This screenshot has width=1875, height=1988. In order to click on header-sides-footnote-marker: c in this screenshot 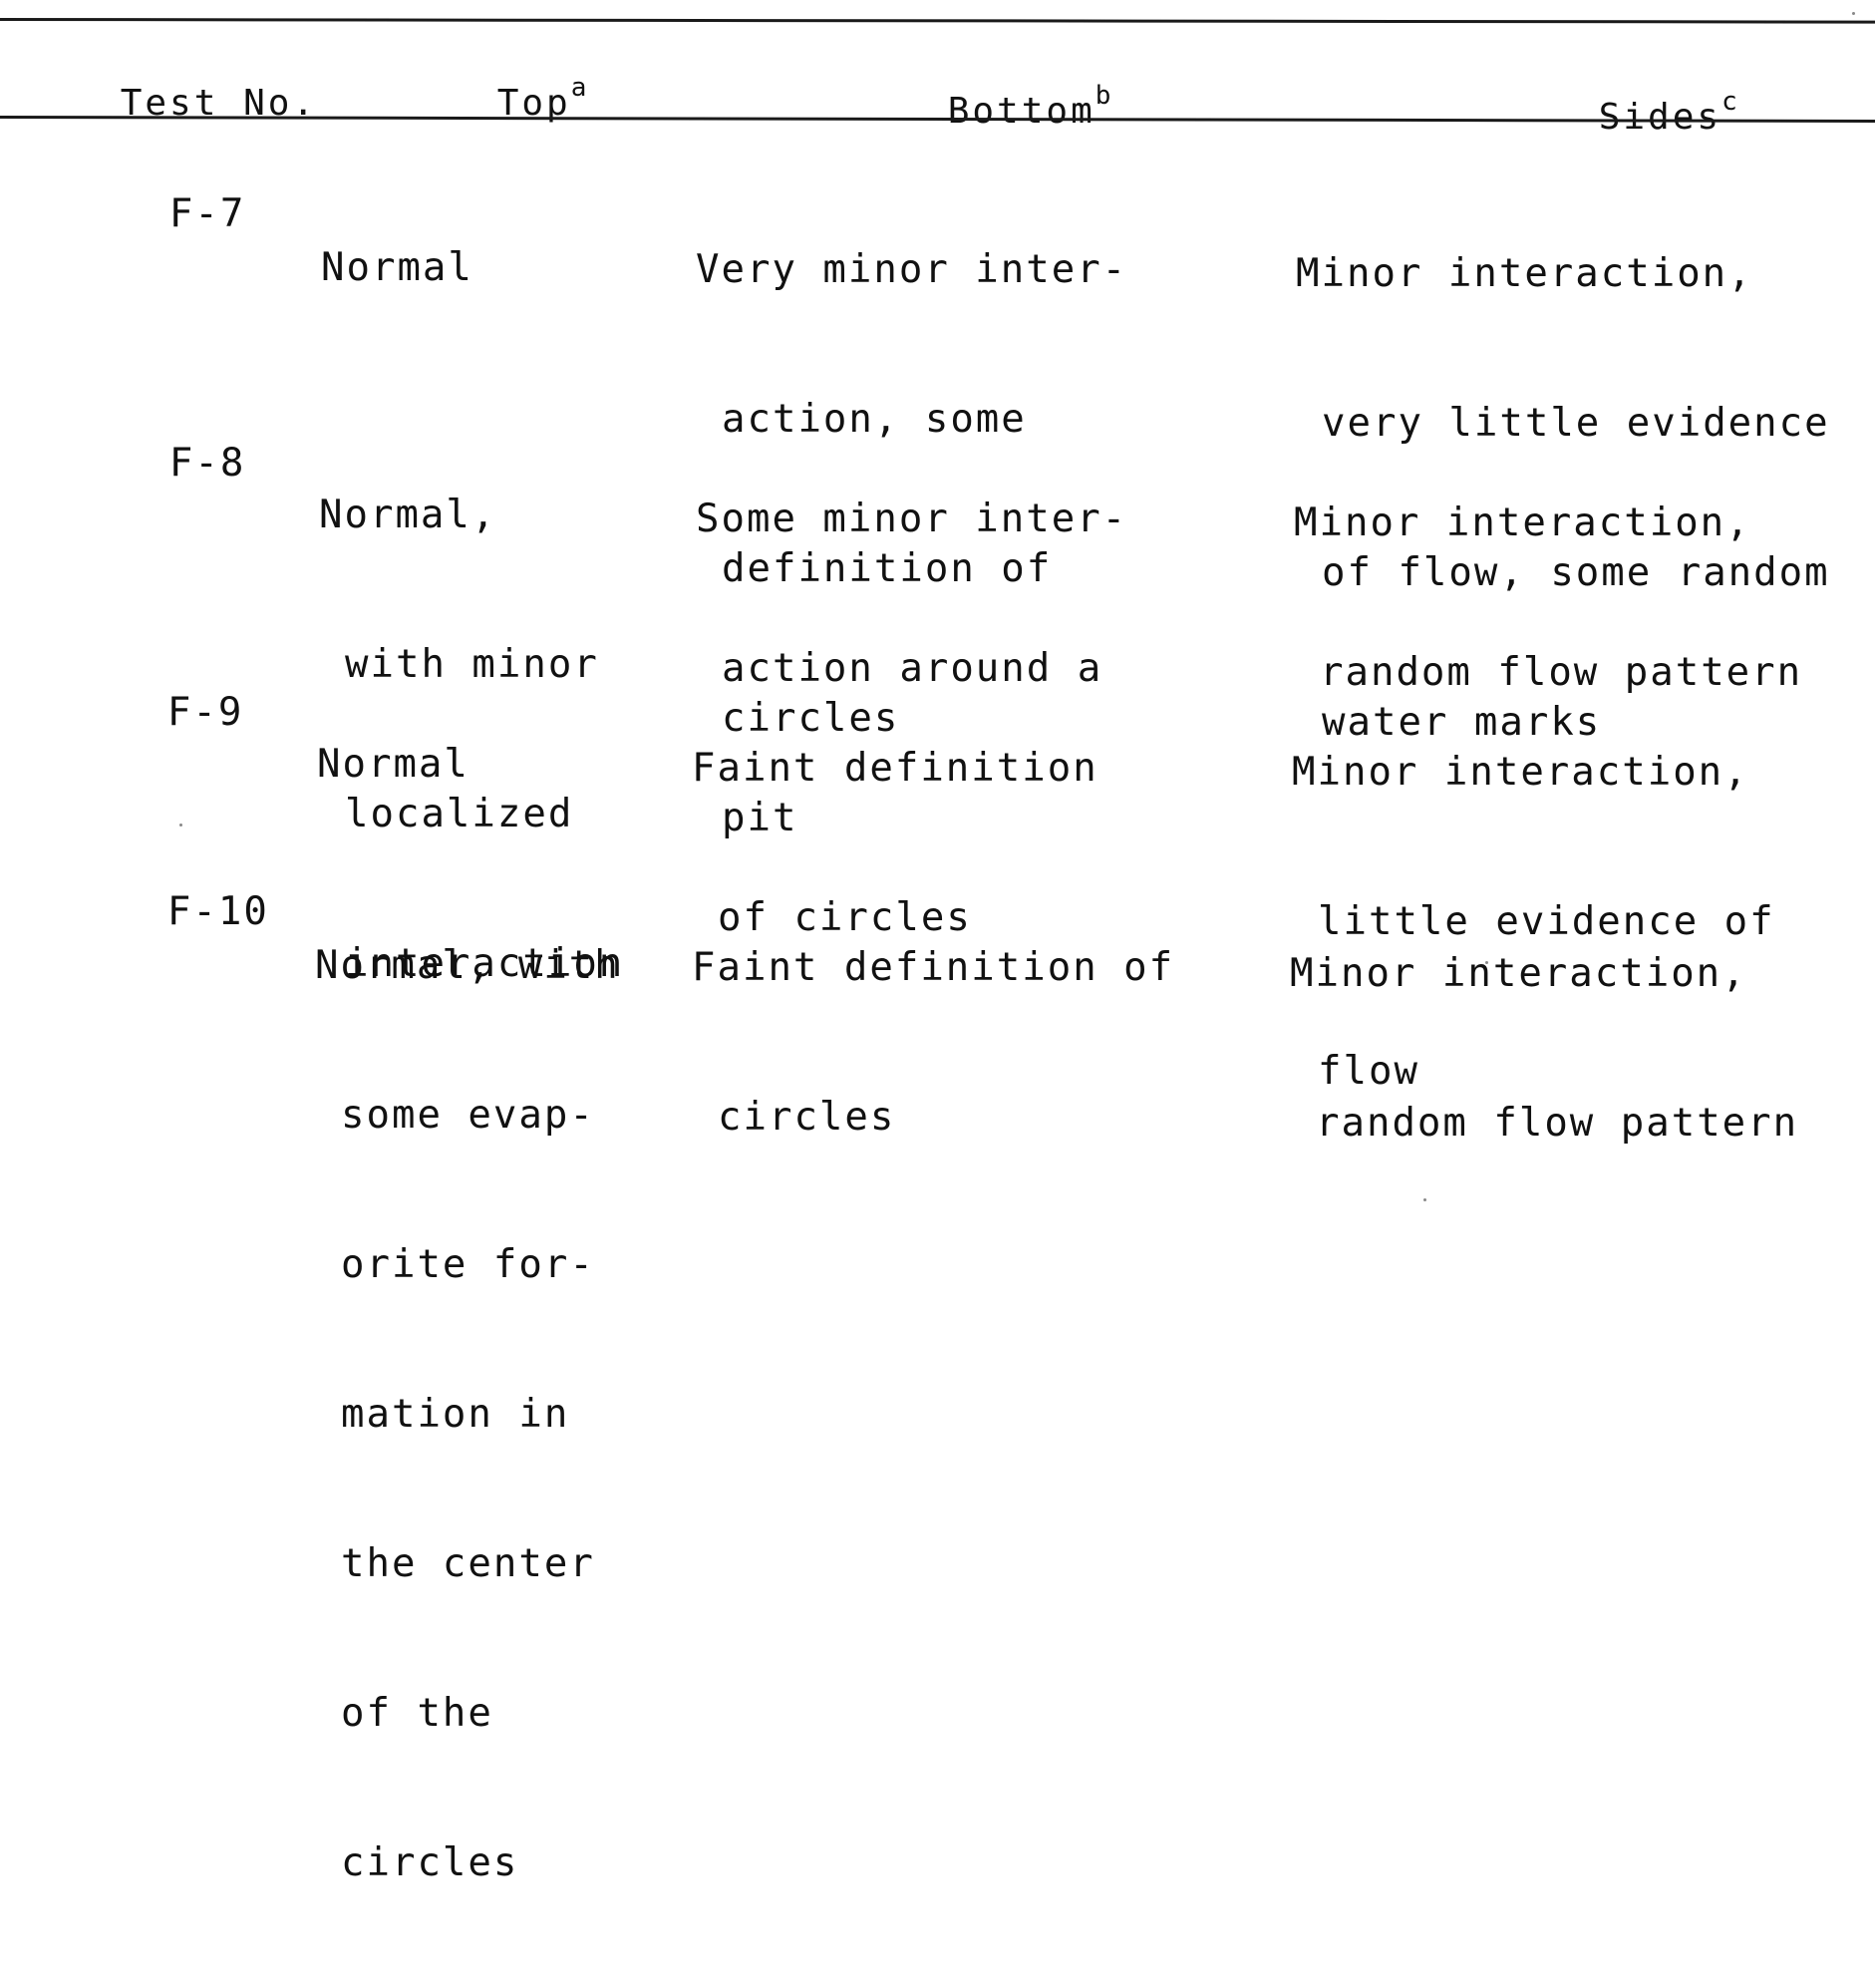, I will do `click(1729, 102)`.